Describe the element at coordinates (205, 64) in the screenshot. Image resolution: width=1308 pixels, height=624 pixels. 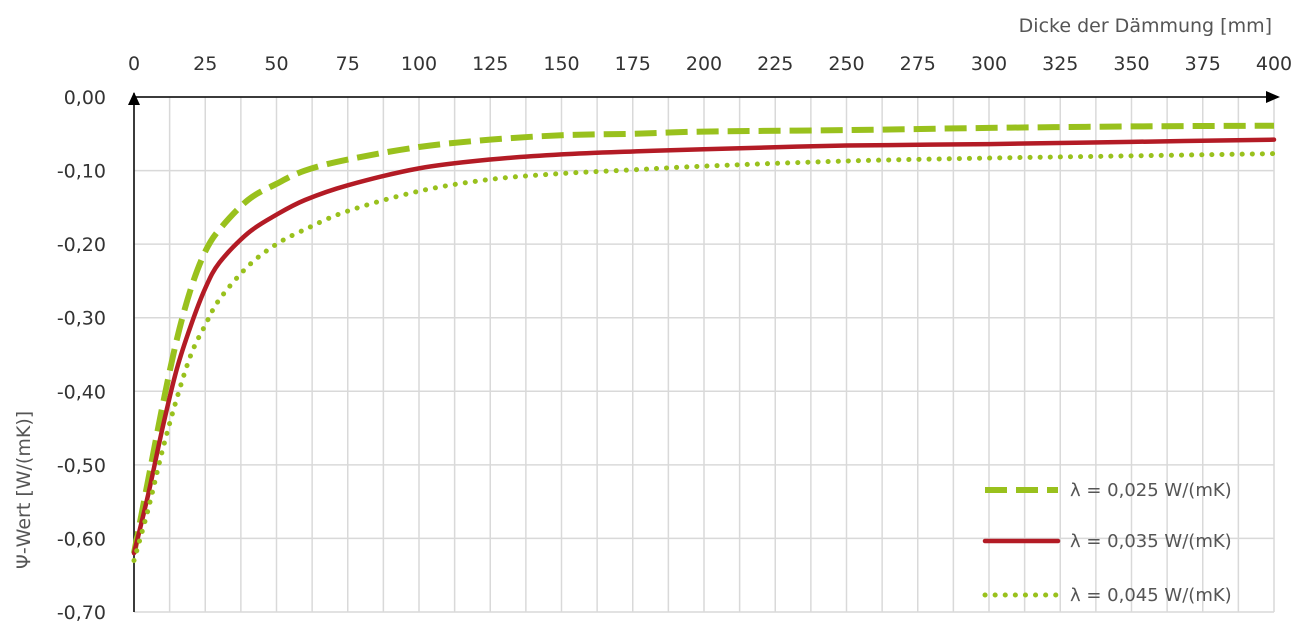
I see `x-tick-label: 25` at that location.